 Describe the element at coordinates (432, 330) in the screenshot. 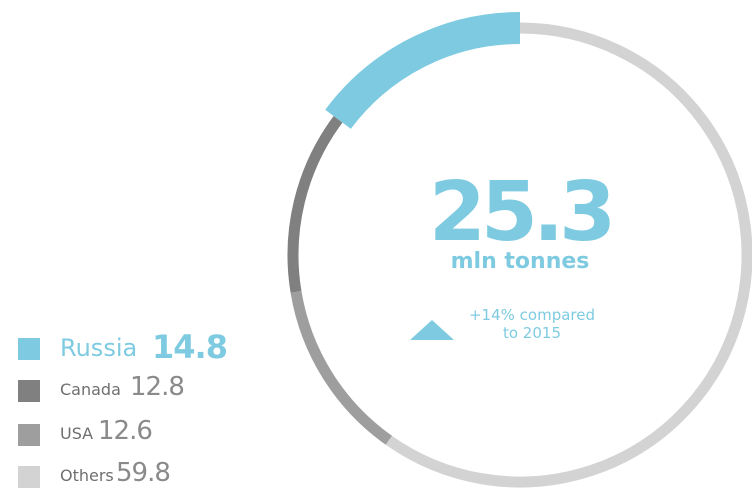

I see `up-triangle-icon` at that location.